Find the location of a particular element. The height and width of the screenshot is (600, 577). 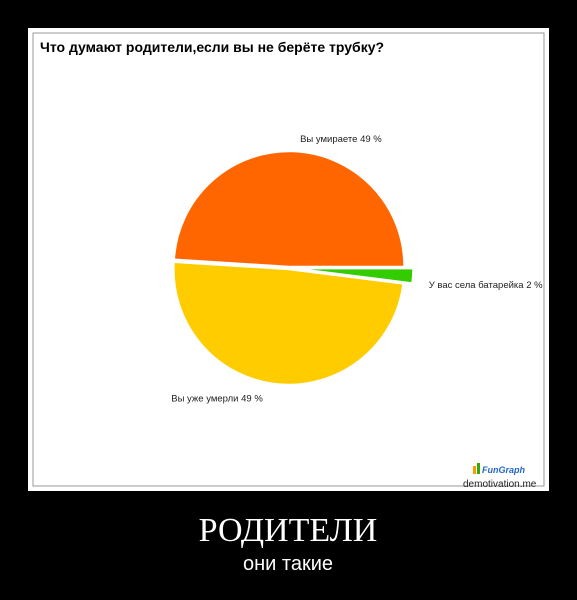

slice-name: Вы умираете is located at coordinates (328, 139).